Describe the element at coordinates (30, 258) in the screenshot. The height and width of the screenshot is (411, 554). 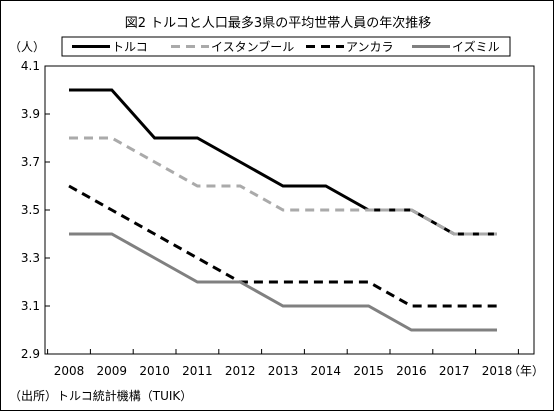
I see `y-tick-label: 3.3` at that location.